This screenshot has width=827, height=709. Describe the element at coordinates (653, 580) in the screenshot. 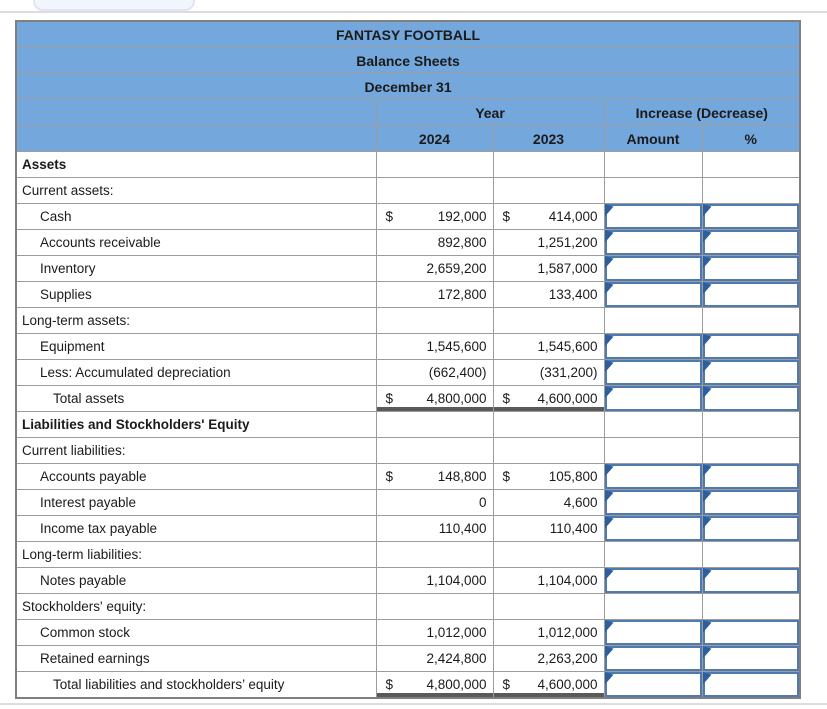

I see `amount-input-notes-payable` at that location.